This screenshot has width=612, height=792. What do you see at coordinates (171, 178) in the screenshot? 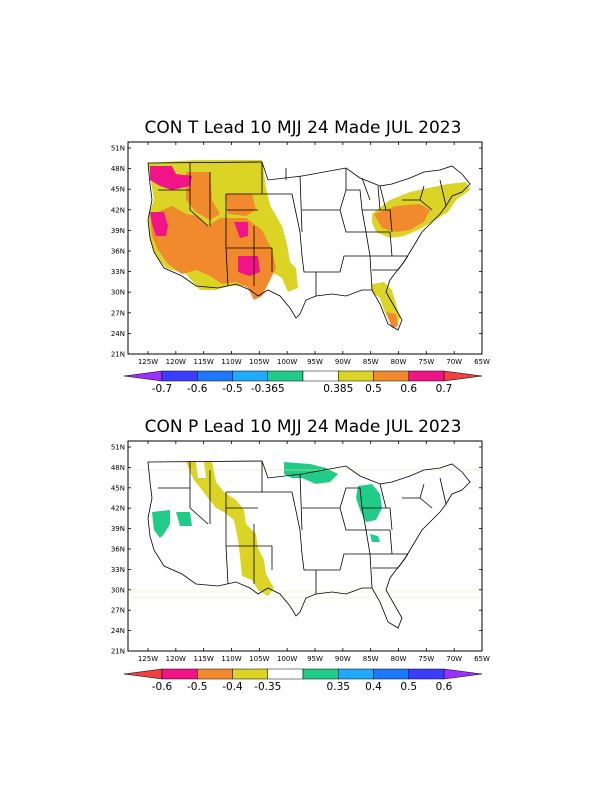
I see `region-wa-magenta` at bounding box center [171, 178].